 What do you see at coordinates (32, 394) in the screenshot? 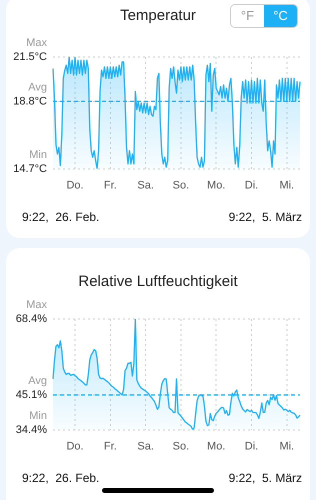
I see `y-tick-label: 45.1%` at bounding box center [32, 394].